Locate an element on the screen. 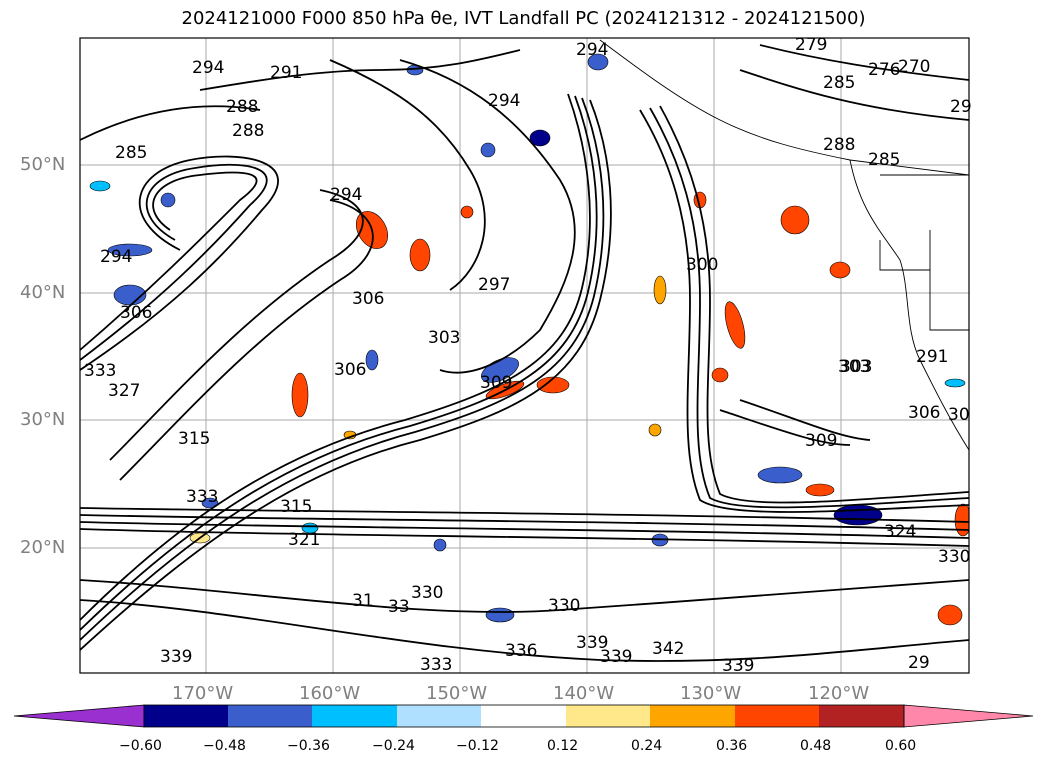 The width and height of the screenshot is (1047, 767). lat-label: 50°N is located at coordinates (43, 164).